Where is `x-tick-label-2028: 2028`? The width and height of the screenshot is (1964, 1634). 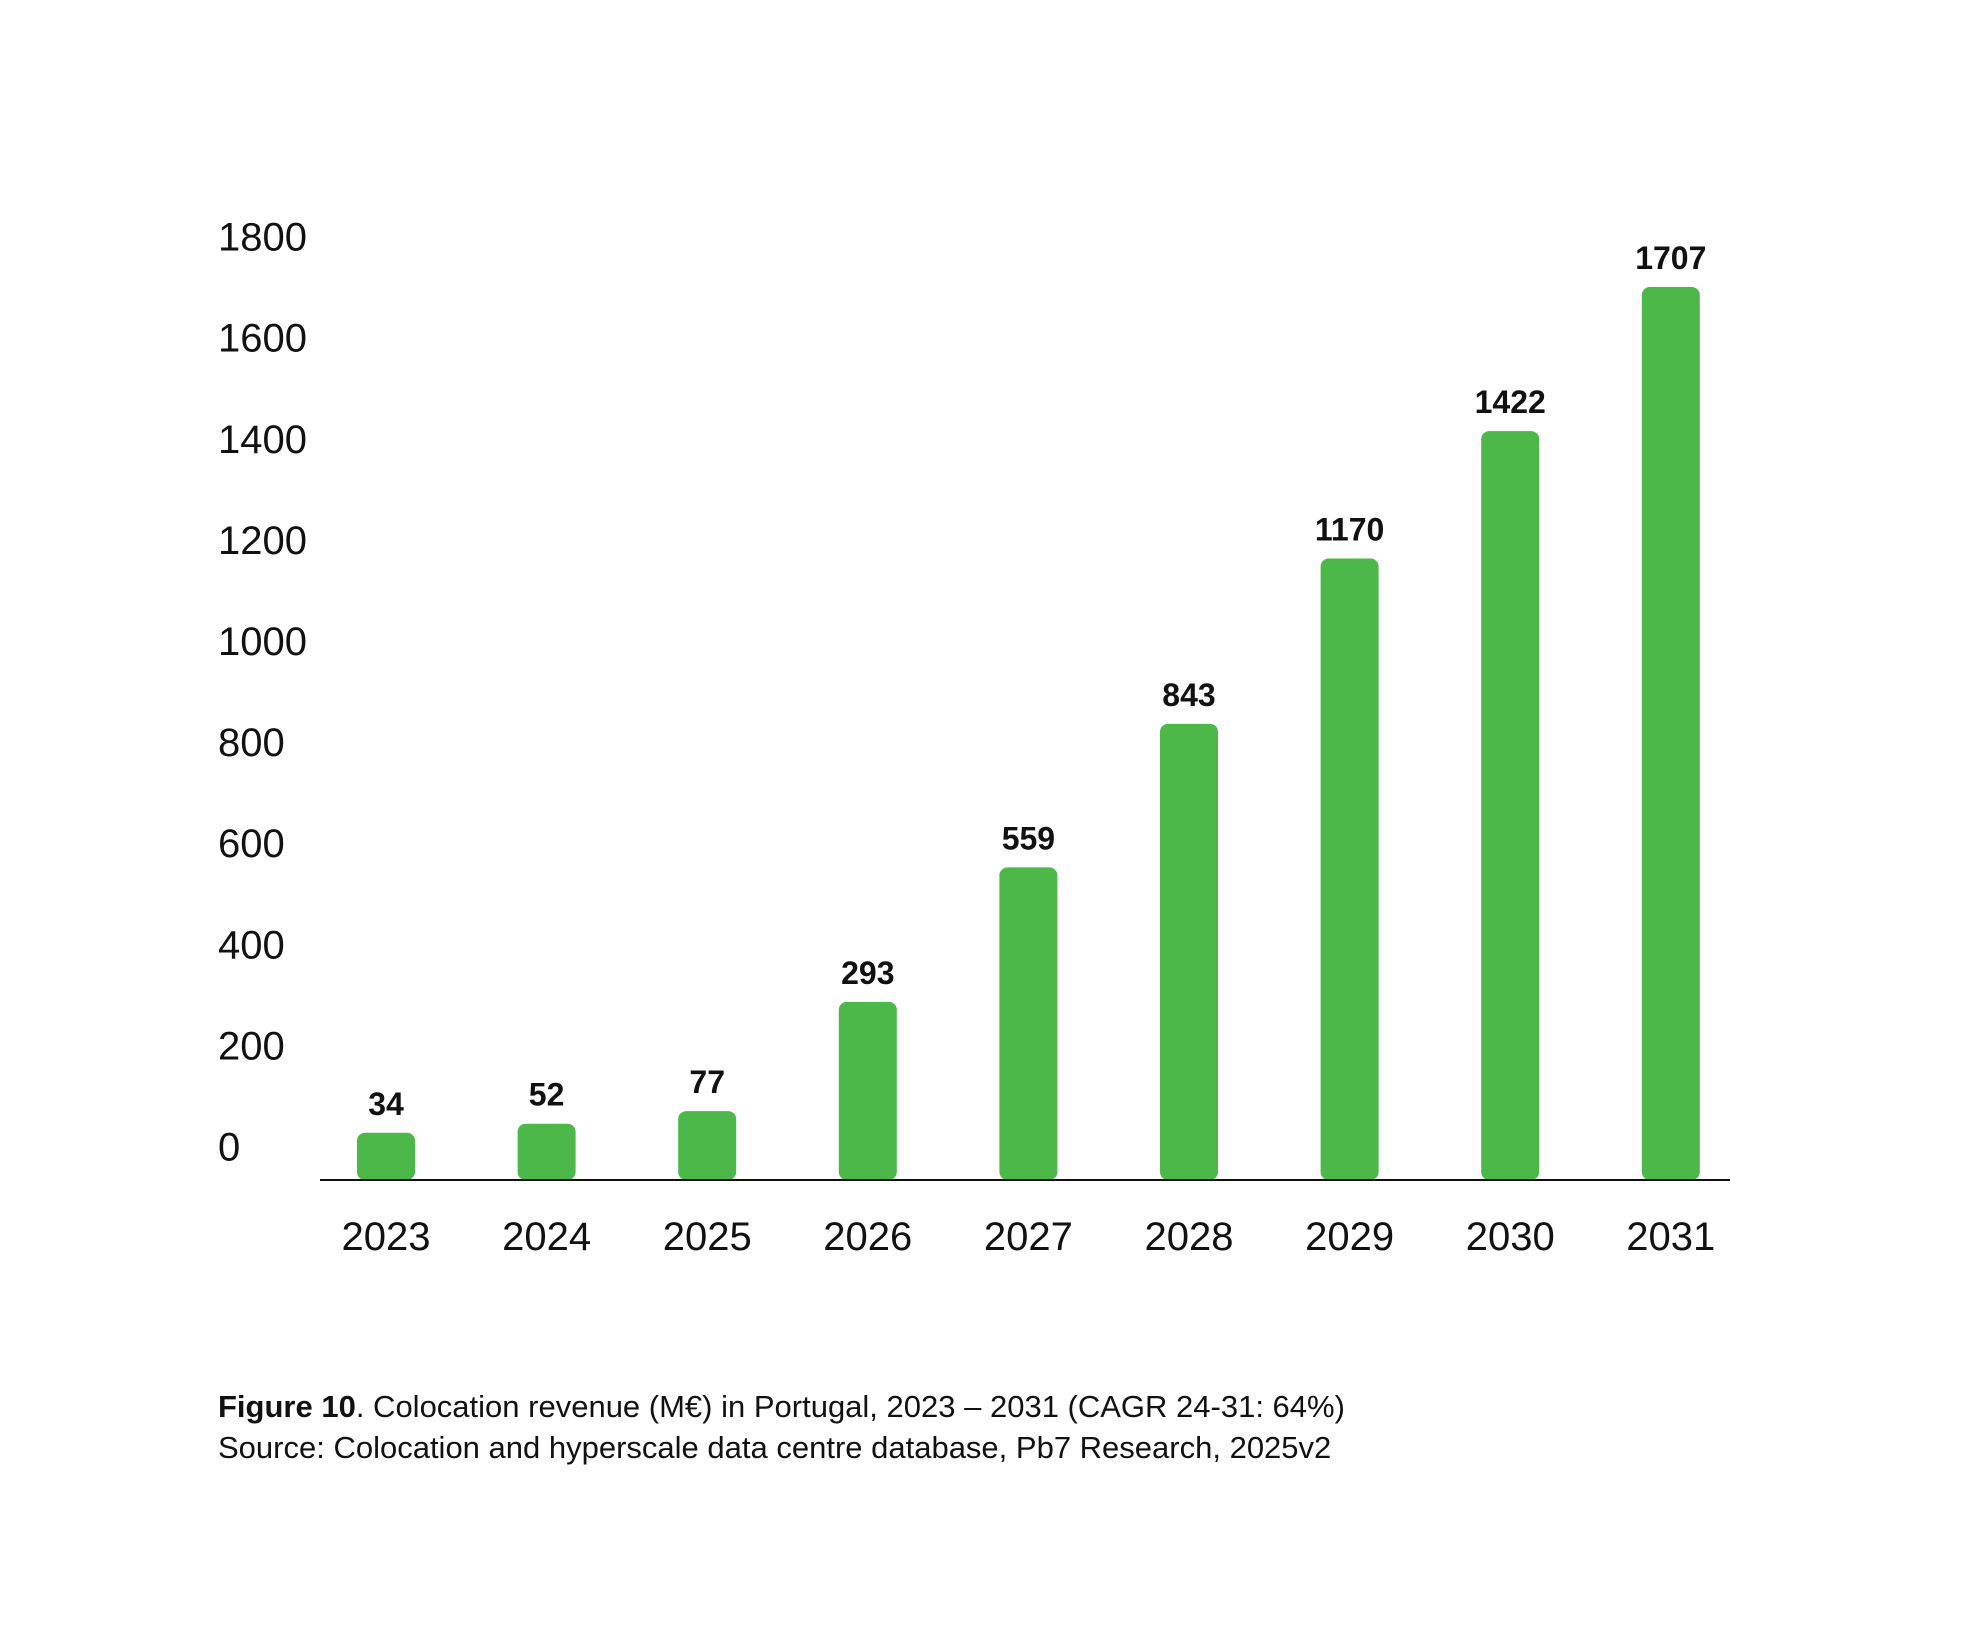 x-tick-label-2028: 2028 is located at coordinates (1189, 1237).